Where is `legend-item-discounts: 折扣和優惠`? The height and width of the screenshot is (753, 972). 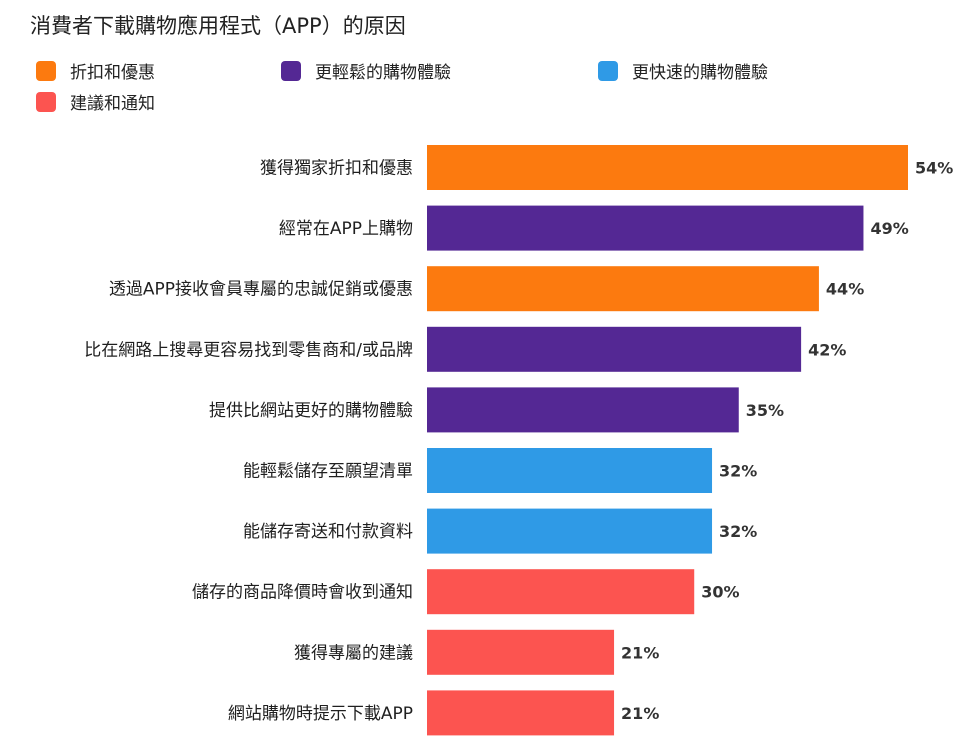 legend-item-discounts: 折扣和優惠 is located at coordinates (95, 70).